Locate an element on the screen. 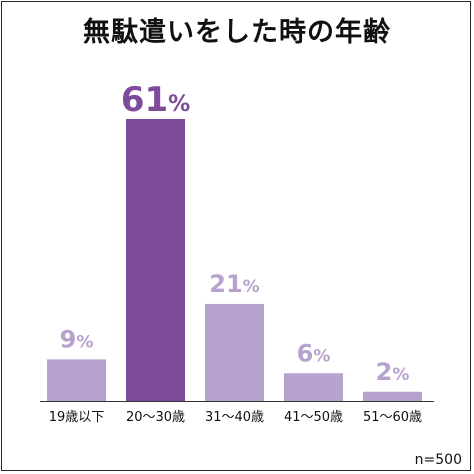 The height and width of the screenshot is (474, 474). chart-title: 無駄遣いをした時の年齢 is located at coordinates (237, 32).